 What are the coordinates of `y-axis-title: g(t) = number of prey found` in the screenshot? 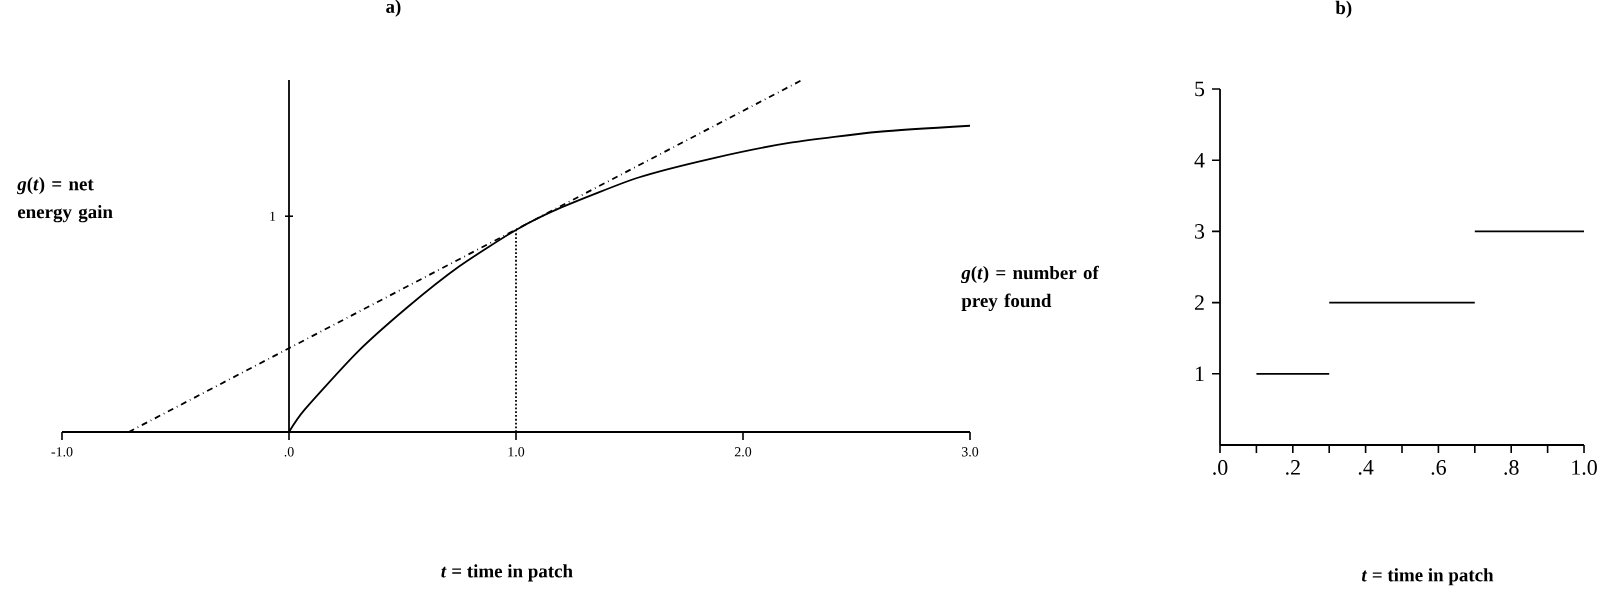 It's located at (1029, 288).